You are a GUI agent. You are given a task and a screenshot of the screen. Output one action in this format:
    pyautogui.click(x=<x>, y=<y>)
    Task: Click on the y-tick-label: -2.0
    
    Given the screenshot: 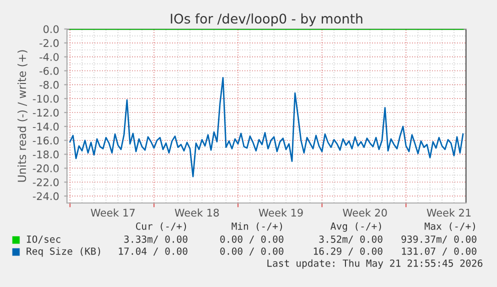 What is the action you would take?
    pyautogui.click(x=49, y=43)
    